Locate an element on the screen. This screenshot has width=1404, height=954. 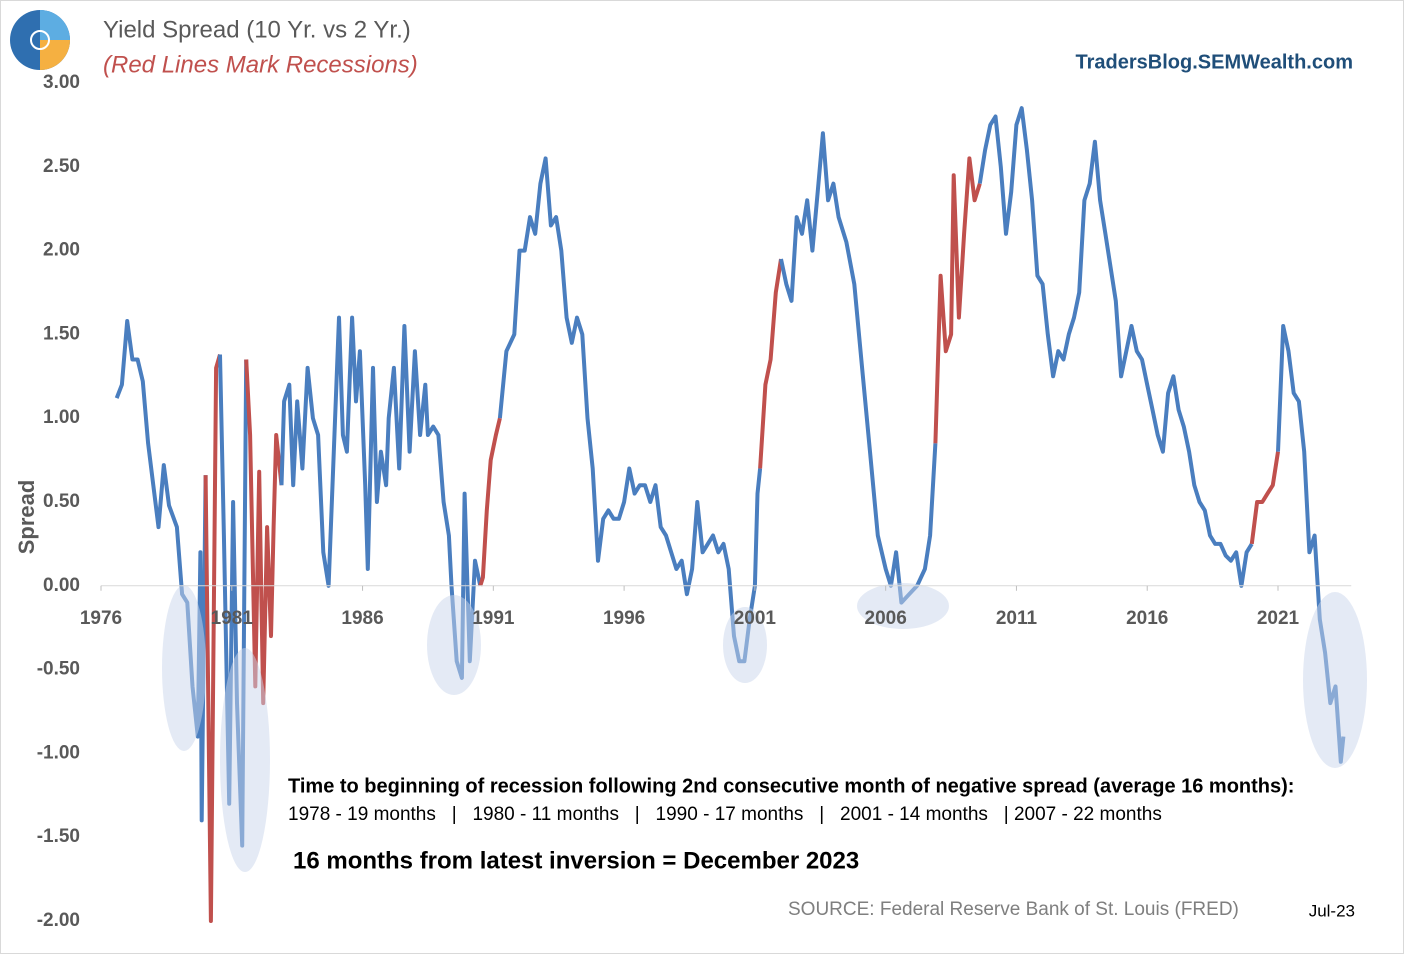
y-tick-label: -1.00 is located at coordinates (58, 752).